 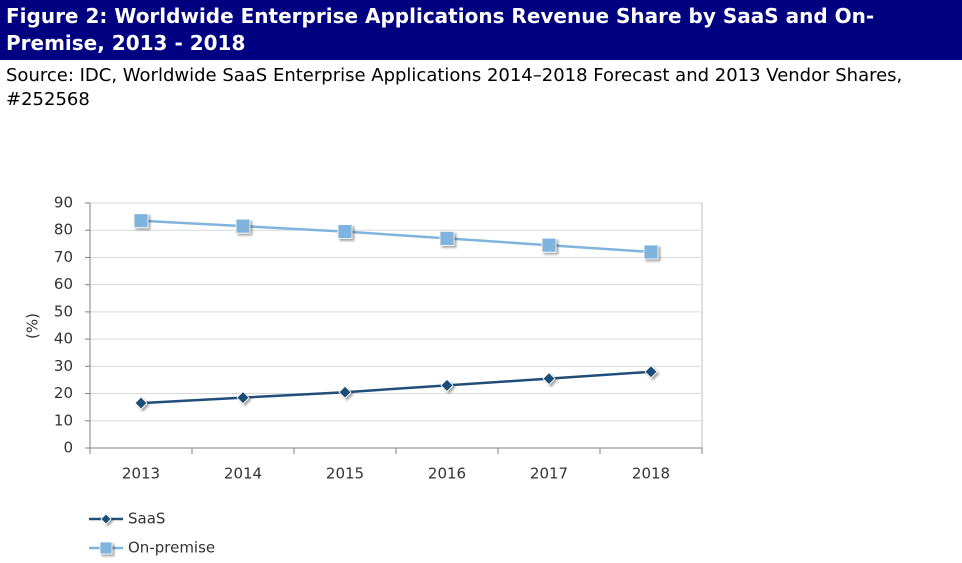 I want to click on y-tick-label: 30, so click(x=63, y=366).